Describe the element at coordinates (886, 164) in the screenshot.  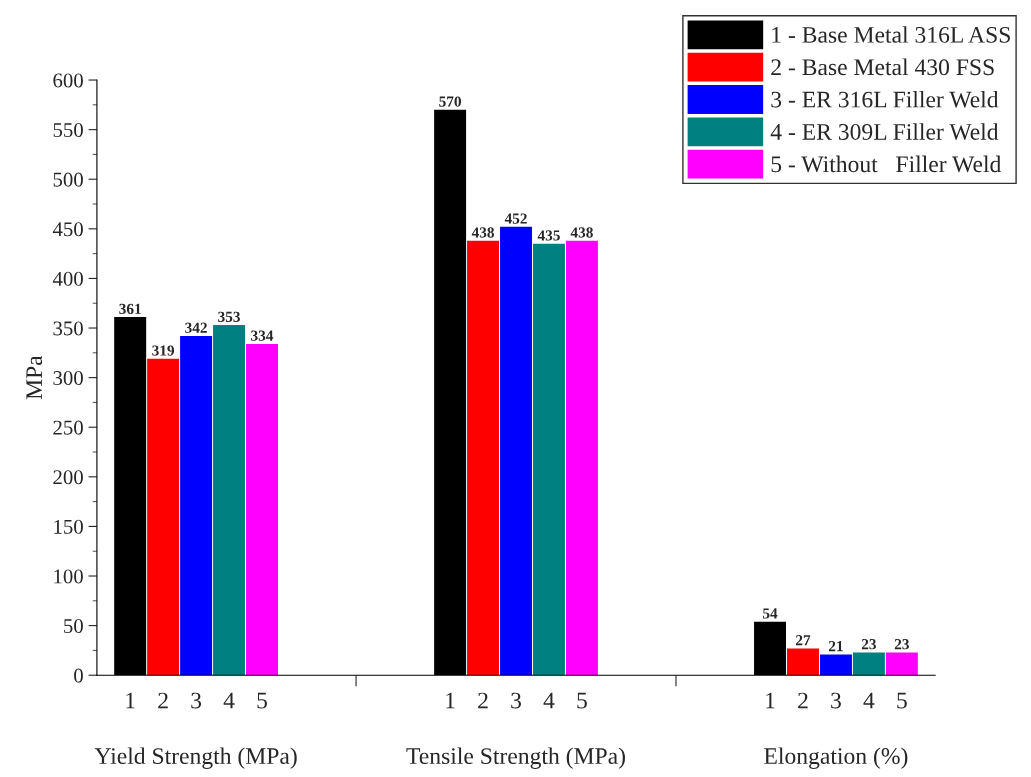
I see `legend-label: 5 - Without Filler Weld` at that location.